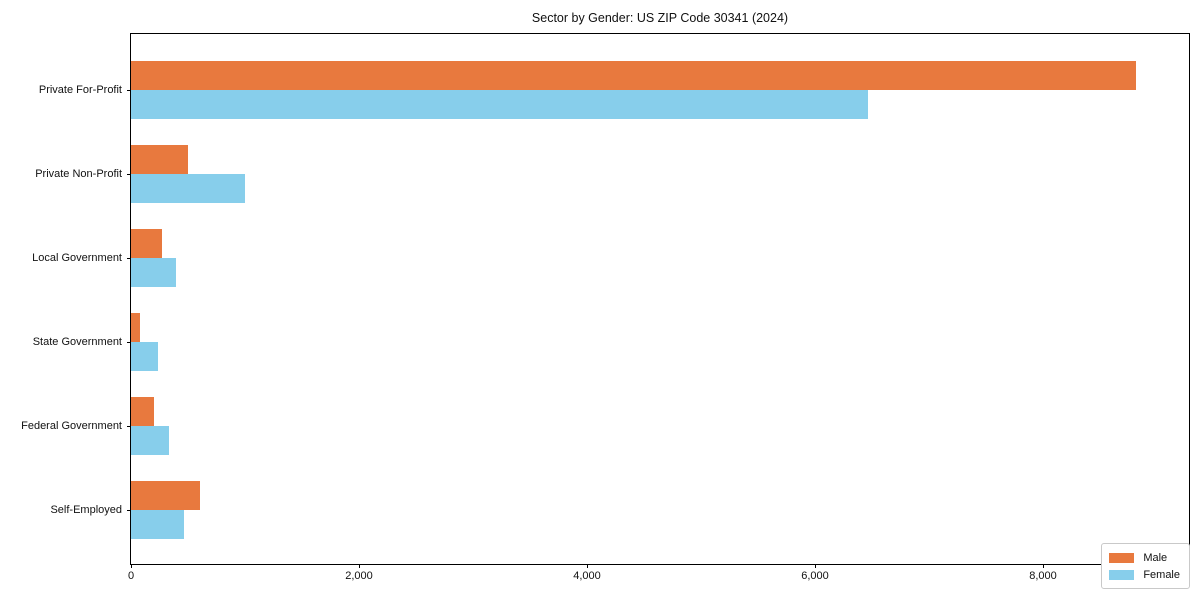 Image resolution: width=1200 pixels, height=600 pixels. Describe the element at coordinates (71, 426) in the screenshot. I see `y-axis-label-federal-government: Federal Government` at that location.